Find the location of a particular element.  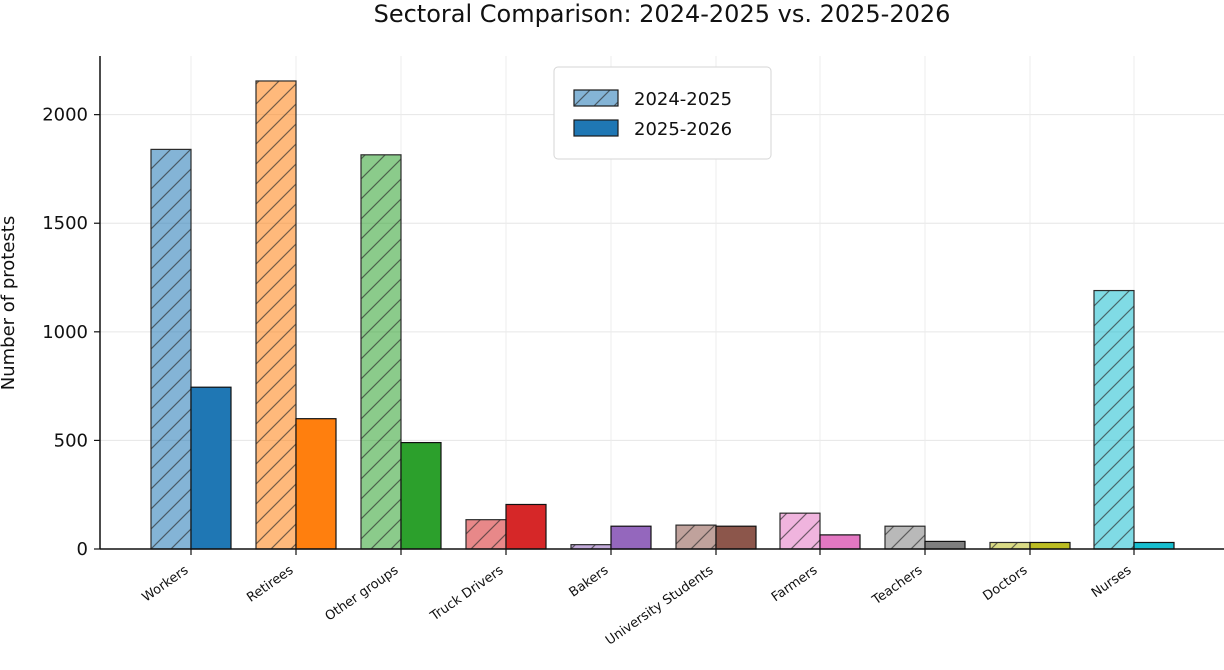

legend-swatch-2025-2026 is located at coordinates (596, 128).